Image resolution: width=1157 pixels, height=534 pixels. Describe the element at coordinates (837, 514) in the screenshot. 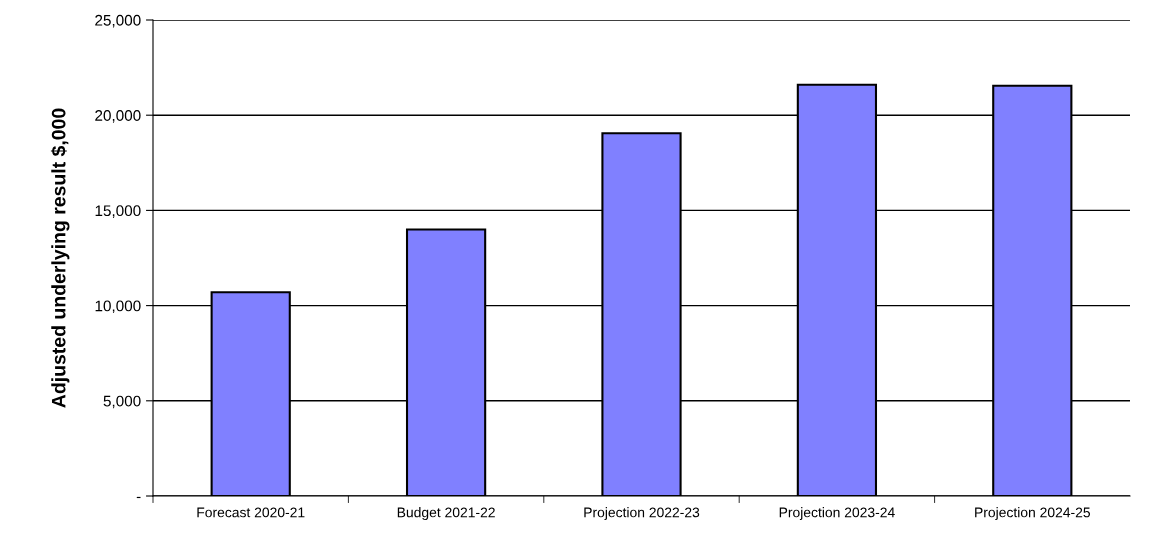

I see `x-tick-label: Projection 2023-24` at that location.